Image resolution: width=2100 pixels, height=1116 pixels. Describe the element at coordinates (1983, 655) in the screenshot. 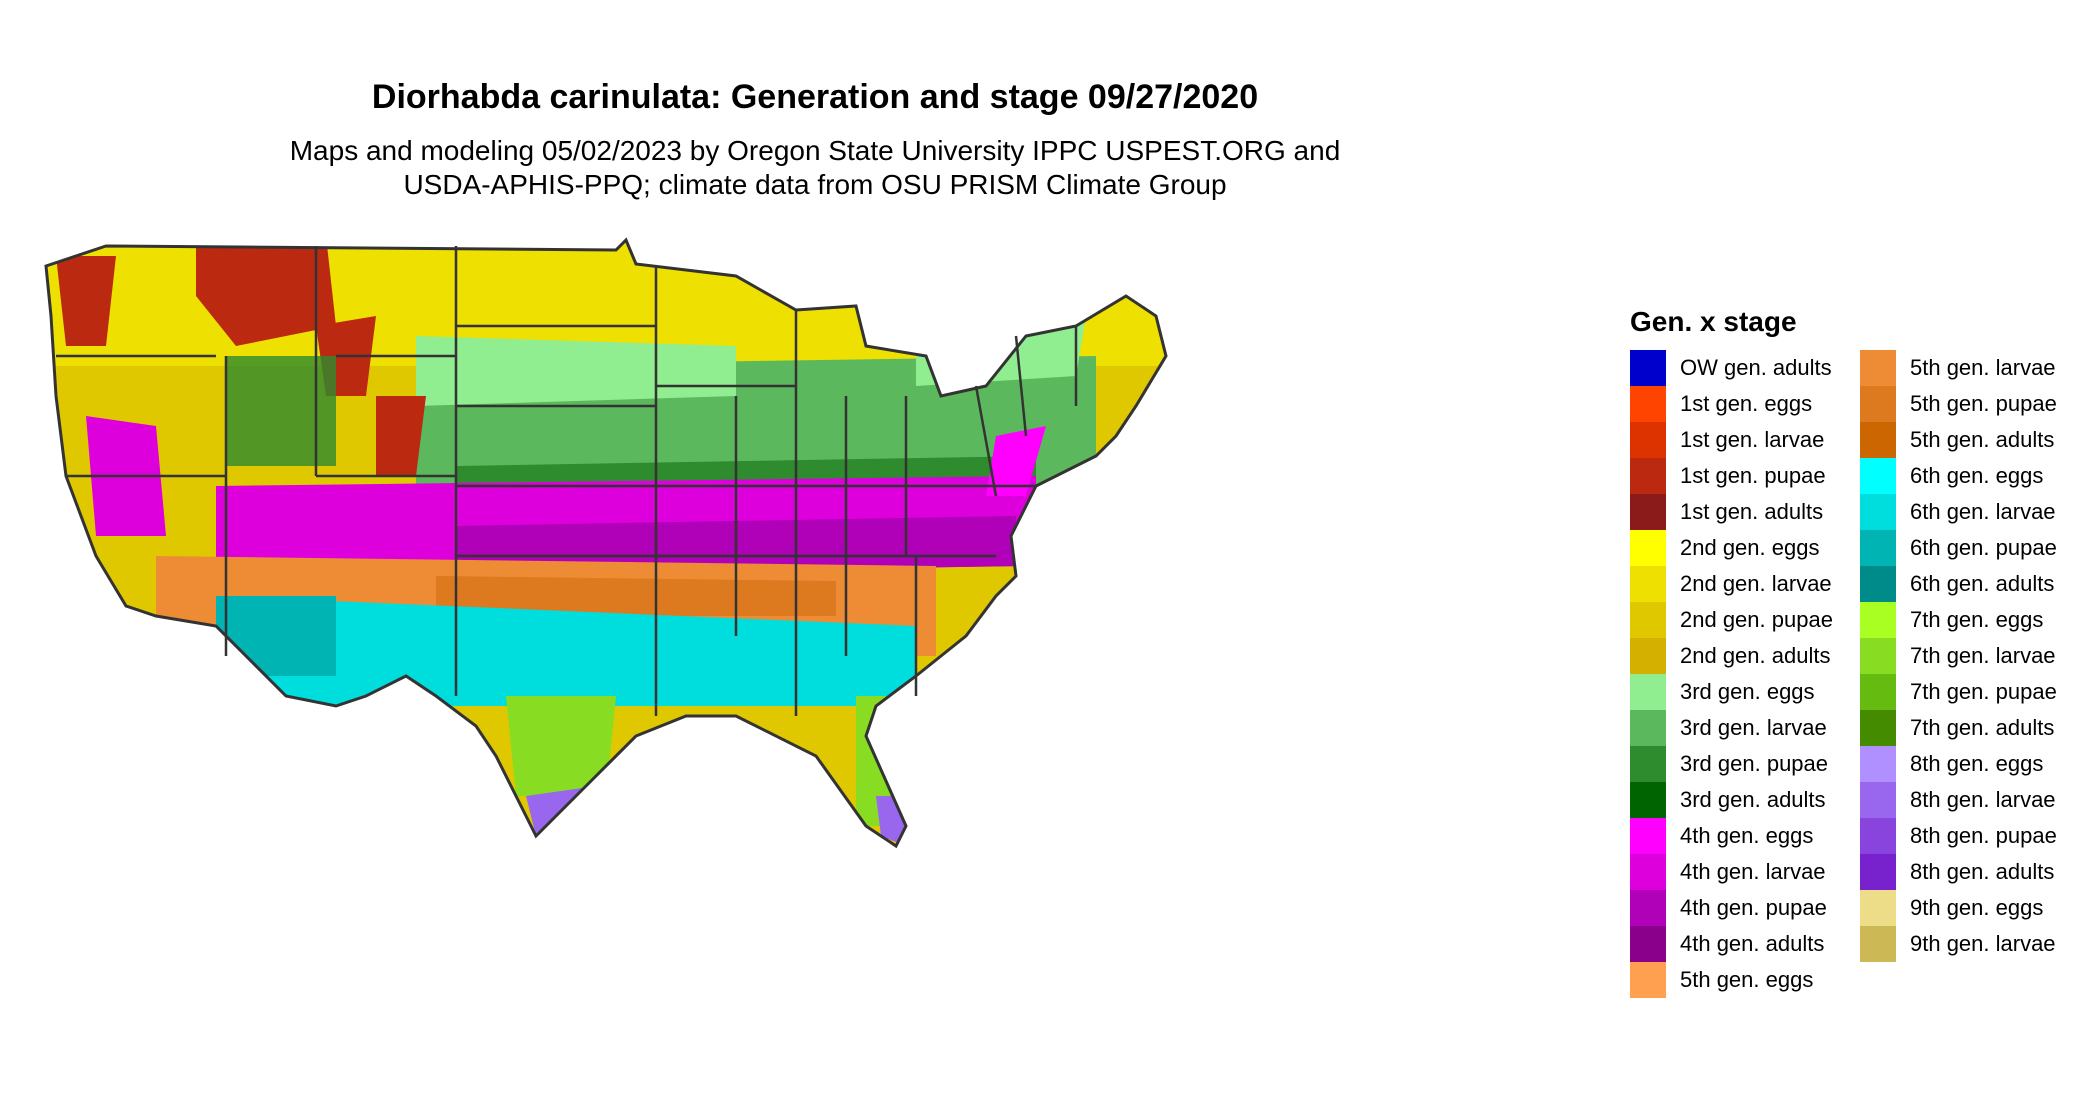

I see `legend-label: 7th gen. larvae` at that location.